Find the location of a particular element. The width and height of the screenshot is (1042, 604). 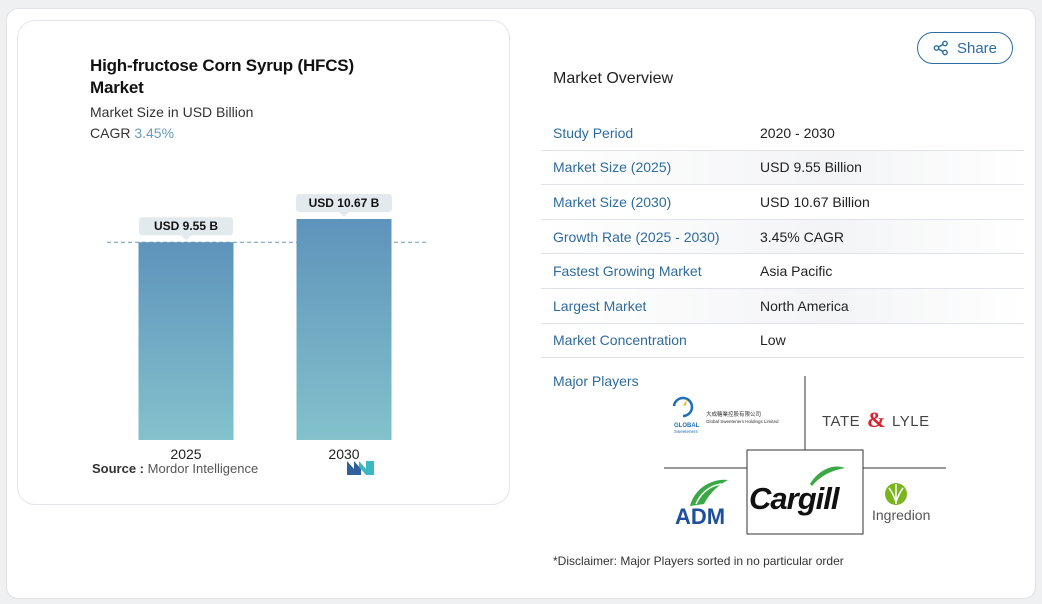

row-key: Largest Market is located at coordinates (600, 305).